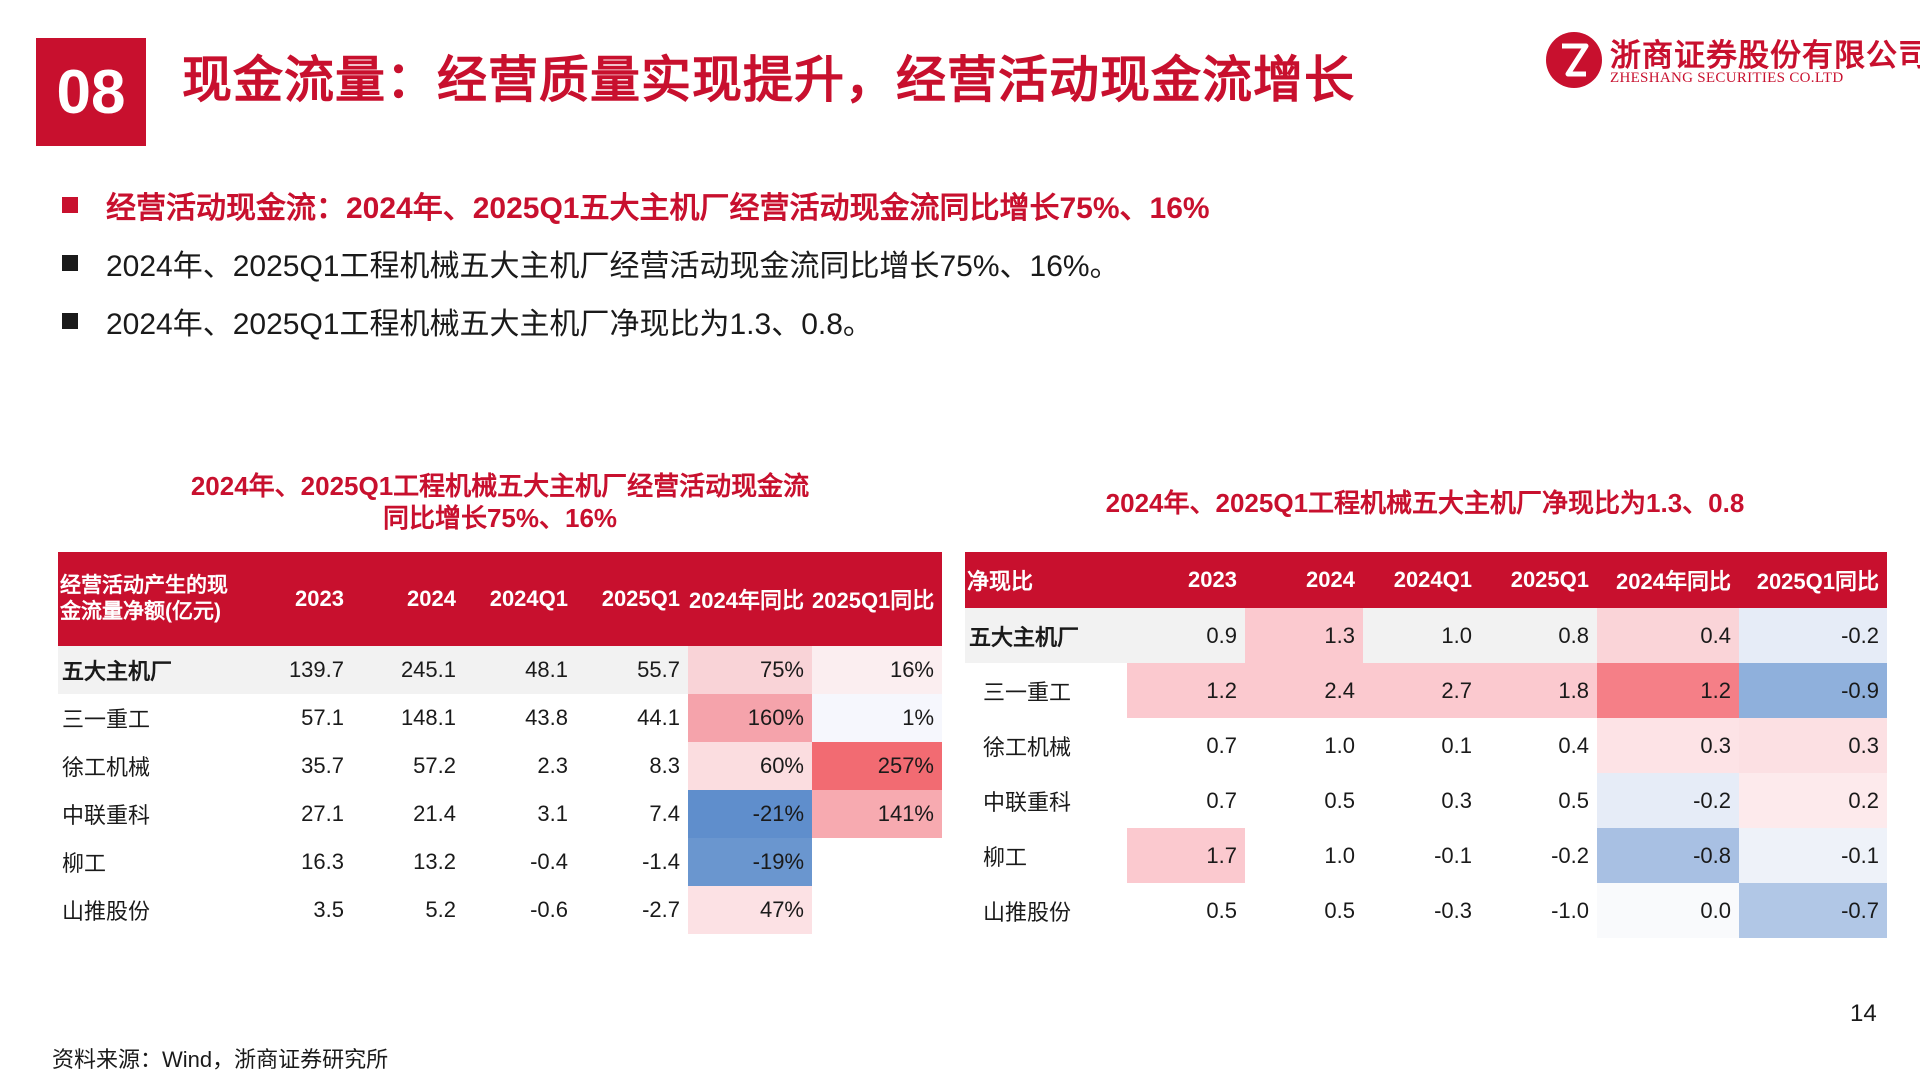 Image resolution: width=1920 pixels, height=1080 pixels. I want to click on company-name-cn: 浙商证券股份有限公司, so click(1765, 56).